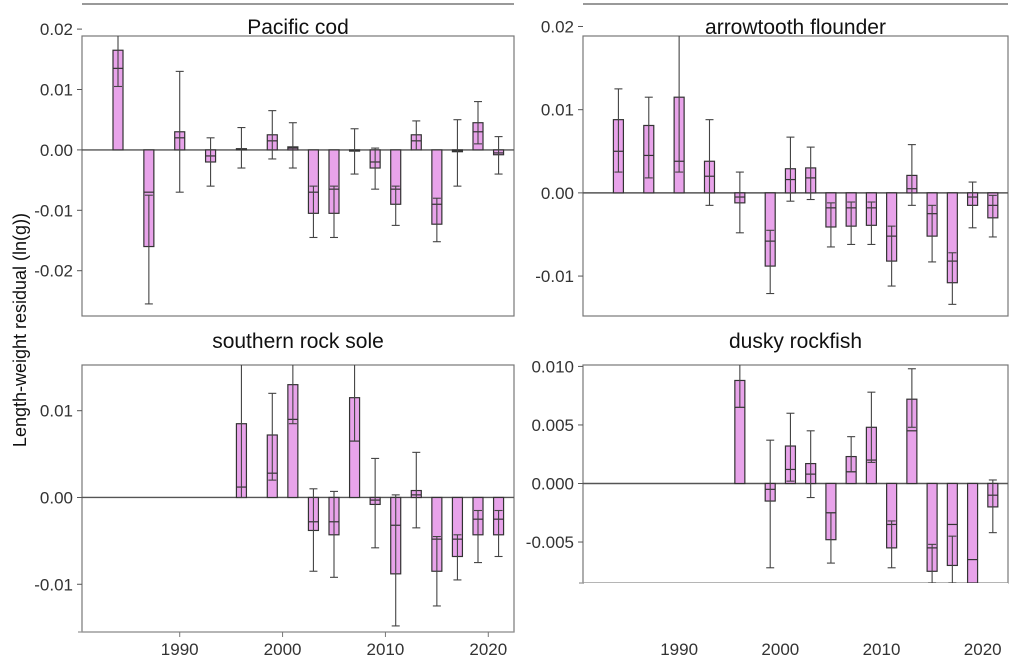 The width and height of the screenshot is (1010, 666). What do you see at coordinates (298, 27) in the screenshot?
I see `panel-title: Pacific cod` at bounding box center [298, 27].